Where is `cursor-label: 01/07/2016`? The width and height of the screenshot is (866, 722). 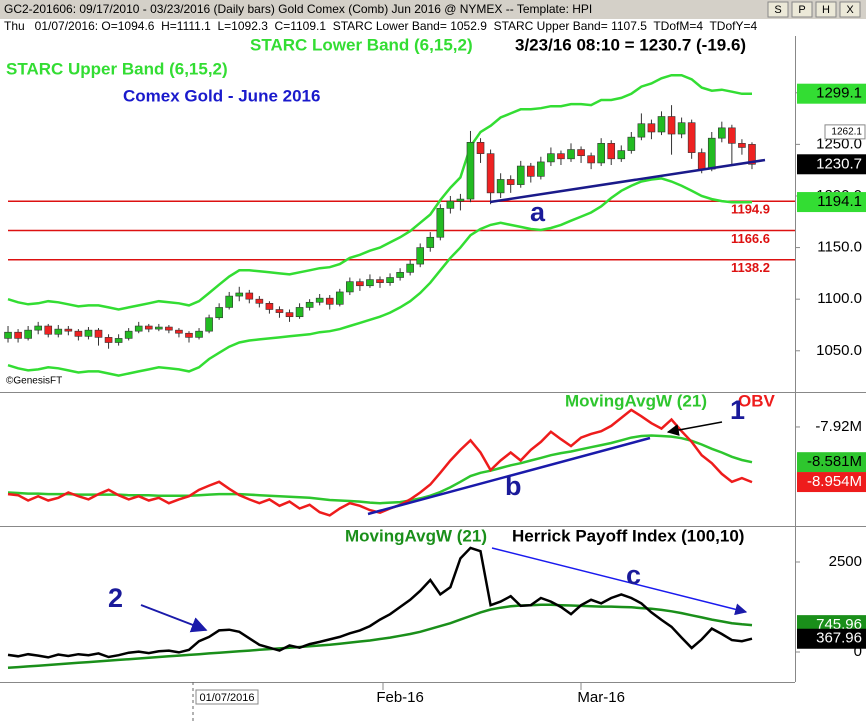 cursor-label: 01/07/2016 is located at coordinates (226, 698).